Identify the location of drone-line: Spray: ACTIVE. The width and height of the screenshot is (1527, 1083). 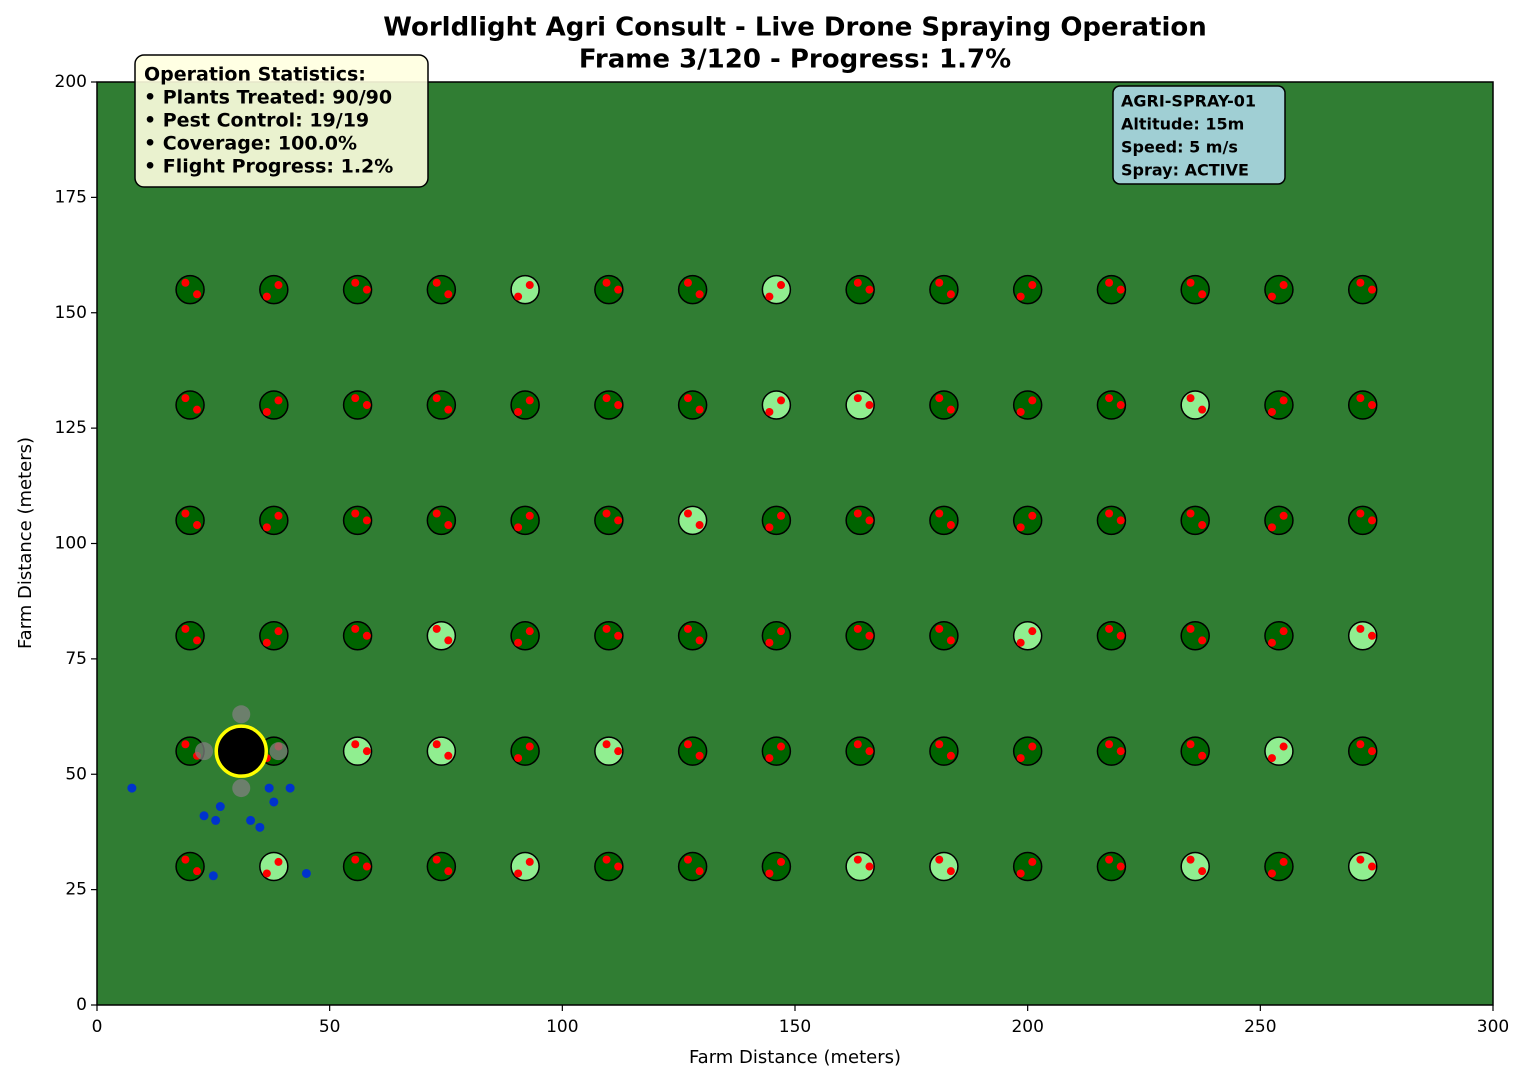
(1185, 170).